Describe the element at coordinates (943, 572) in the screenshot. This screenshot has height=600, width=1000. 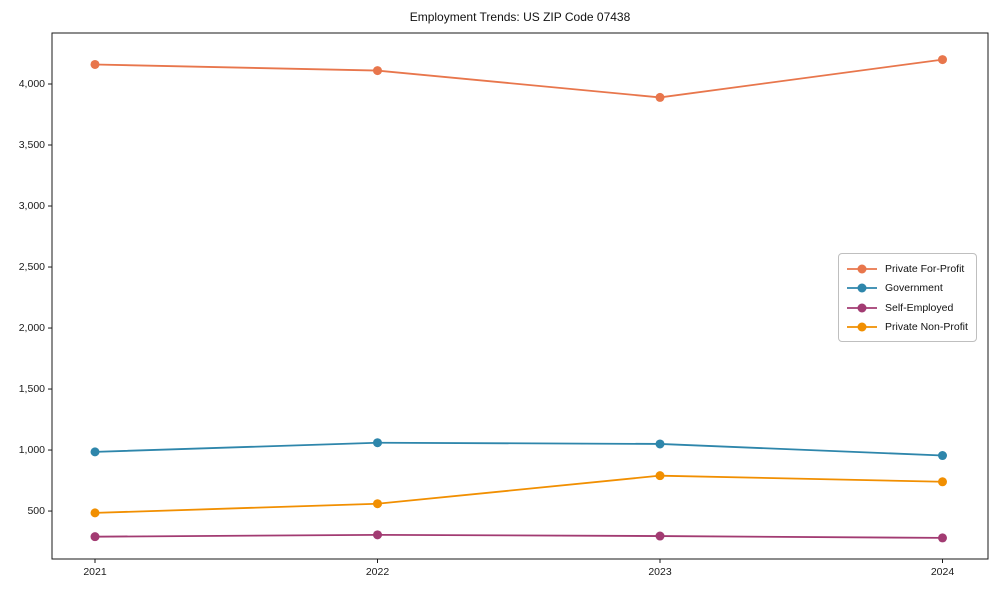
I see `x-tick-label: 2024` at that location.